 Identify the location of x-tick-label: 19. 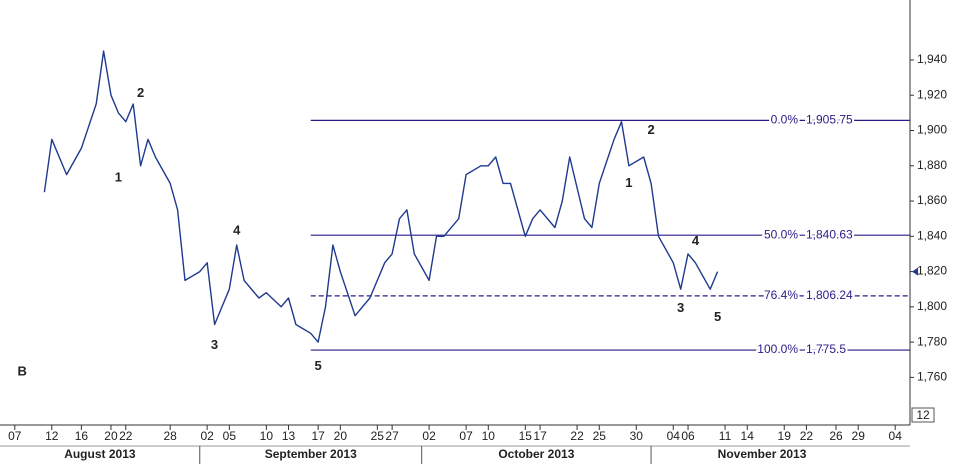
(785, 436).